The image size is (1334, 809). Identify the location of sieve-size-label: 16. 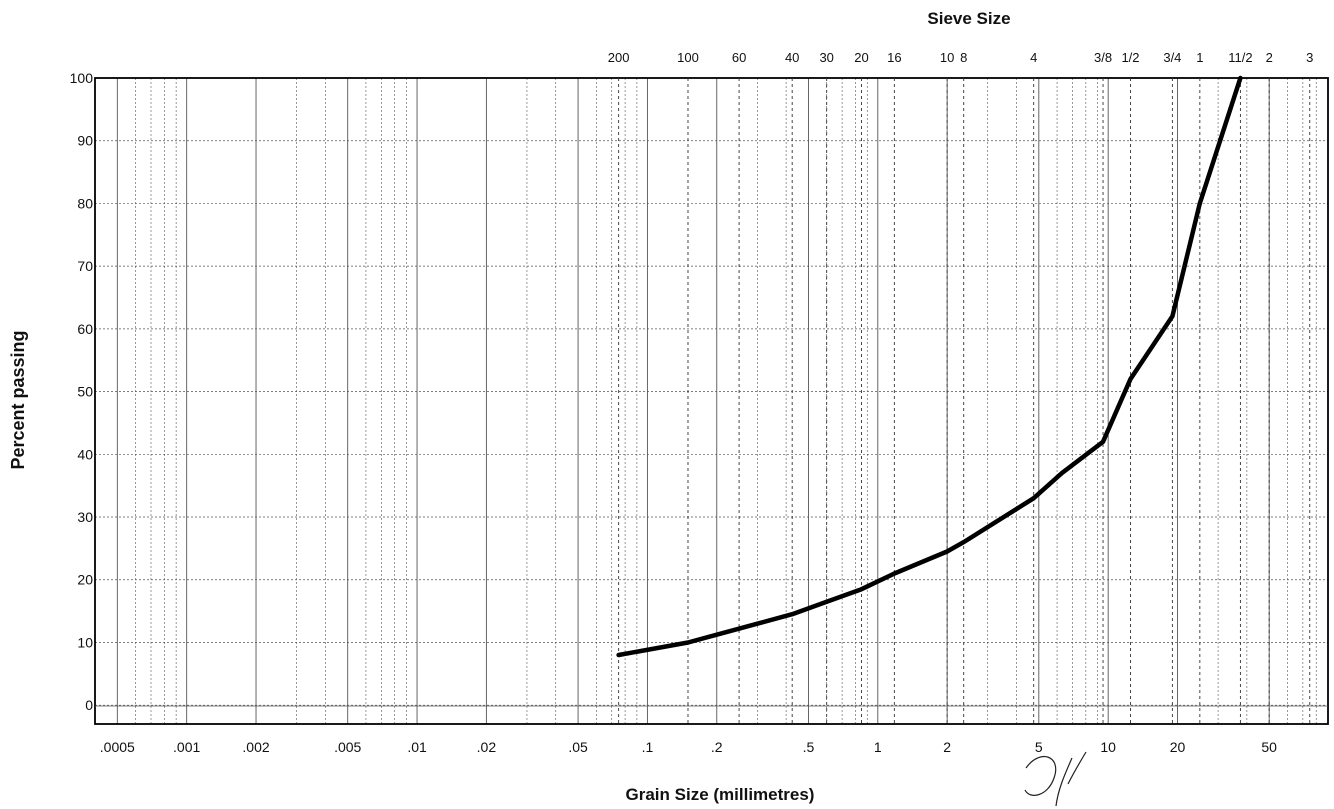
(894, 57).